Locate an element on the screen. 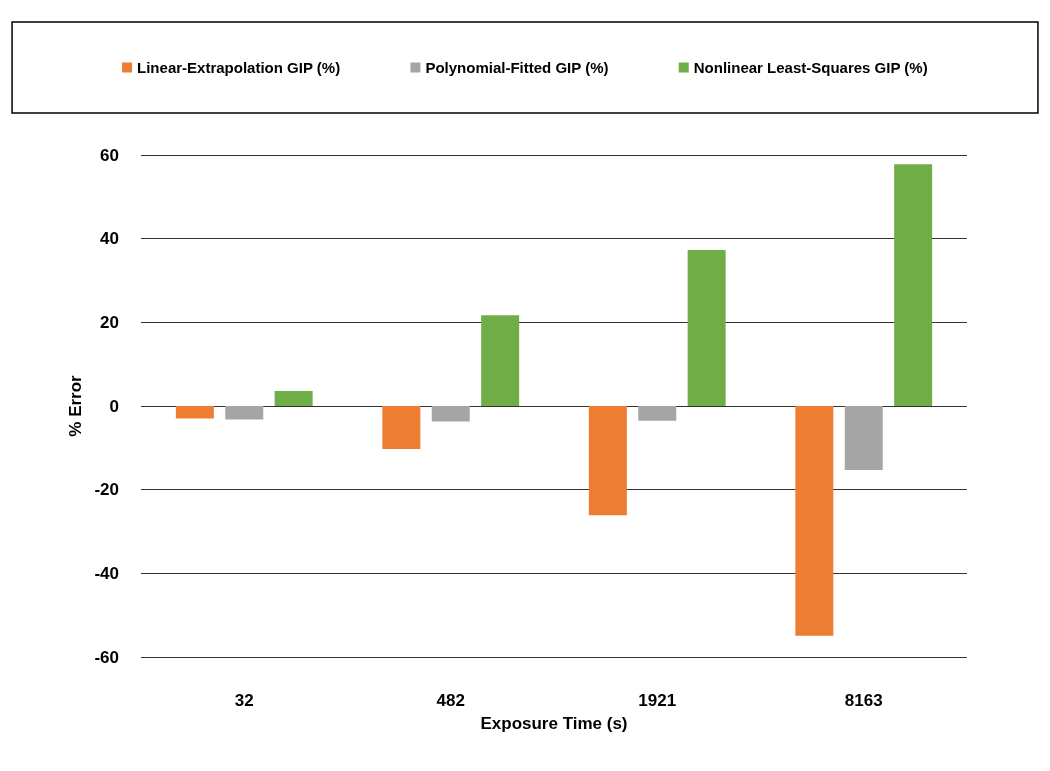  x-axis-title: Exposure Time (s) is located at coordinates (554, 723).